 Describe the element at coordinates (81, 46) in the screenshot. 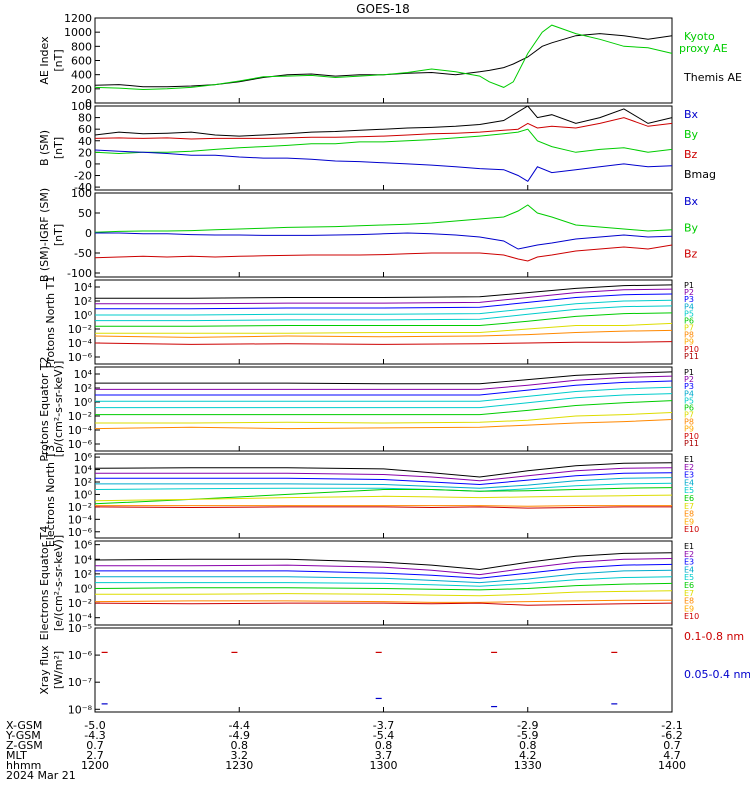

I see `y-tick-label: 800` at that location.